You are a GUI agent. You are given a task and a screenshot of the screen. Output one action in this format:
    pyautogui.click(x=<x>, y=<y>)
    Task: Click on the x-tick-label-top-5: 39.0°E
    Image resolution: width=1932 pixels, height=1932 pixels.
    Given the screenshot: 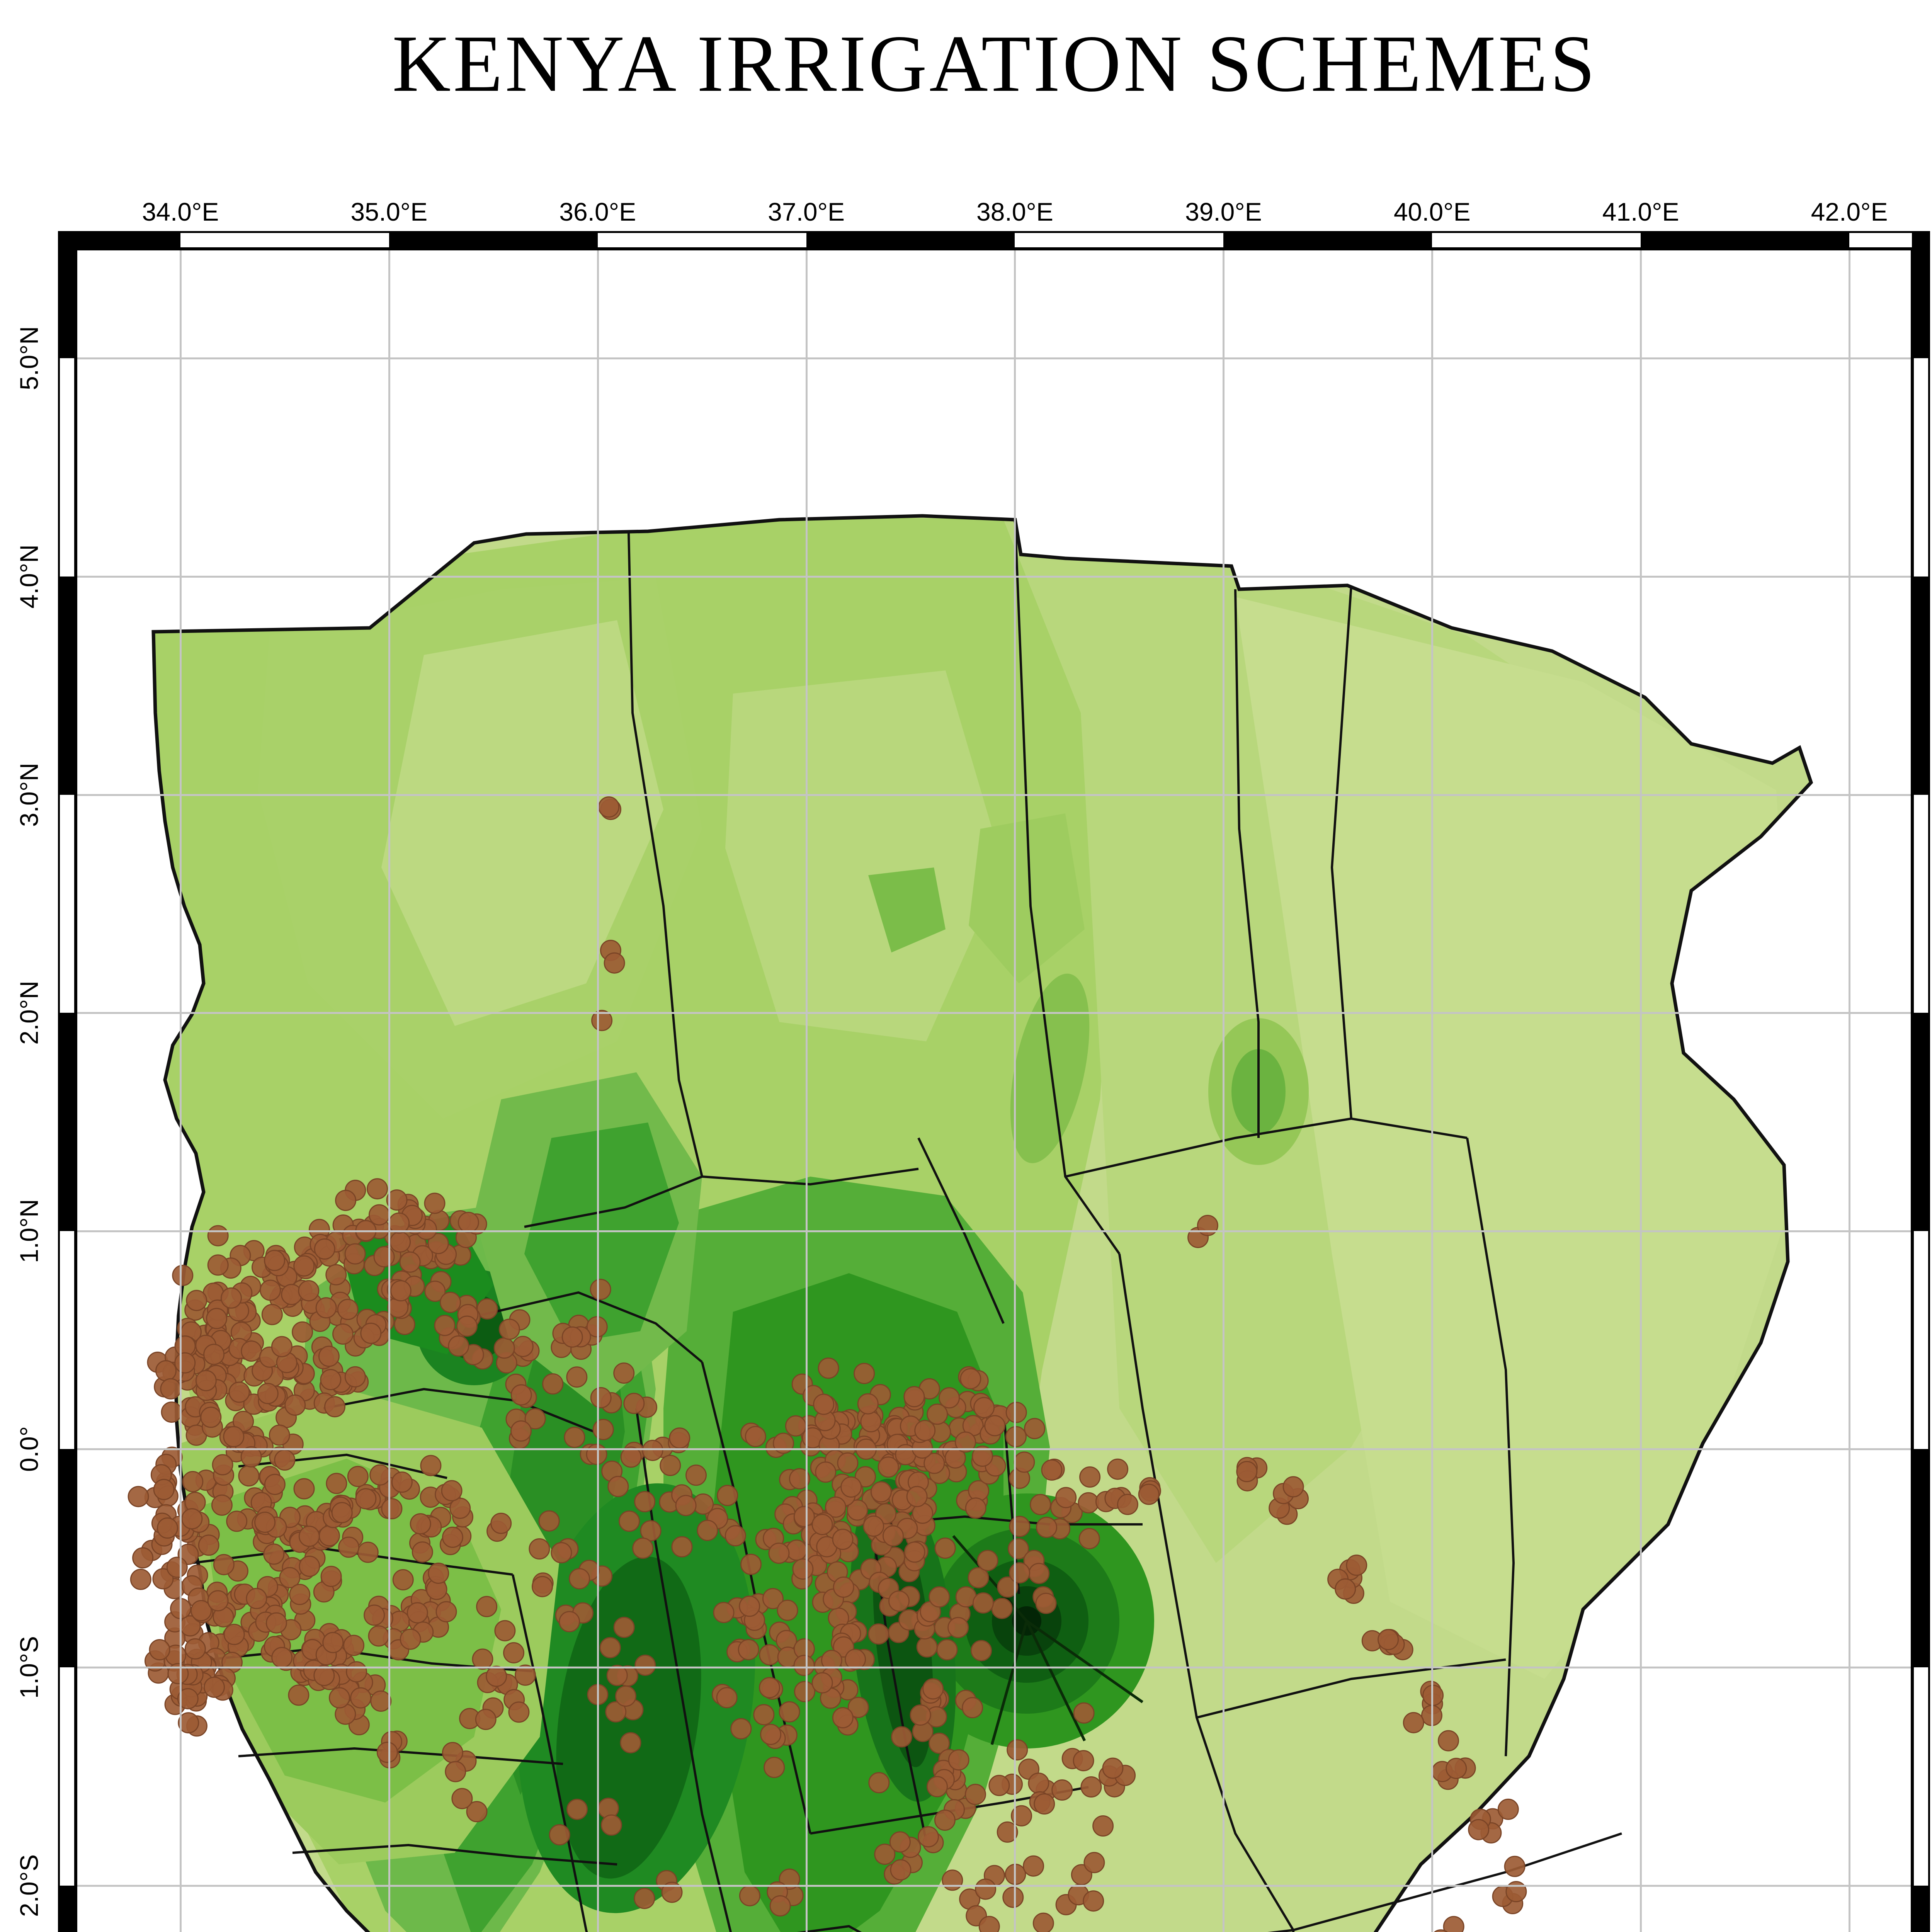 What is the action you would take?
    pyautogui.click(x=1223, y=212)
    